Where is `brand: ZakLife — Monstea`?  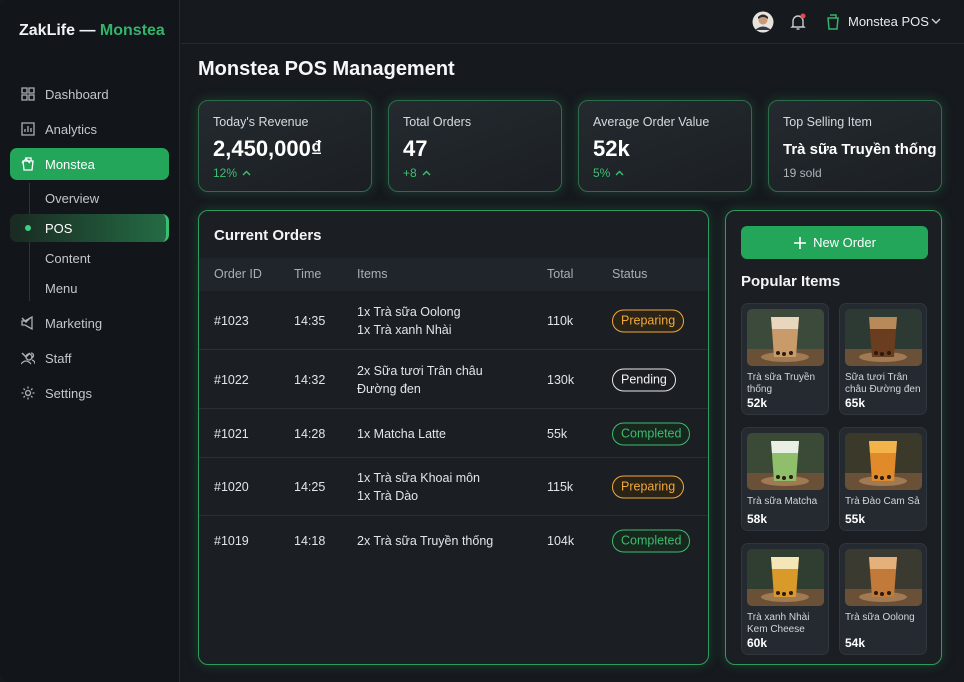 brand: ZakLife — Monstea is located at coordinates (92, 31).